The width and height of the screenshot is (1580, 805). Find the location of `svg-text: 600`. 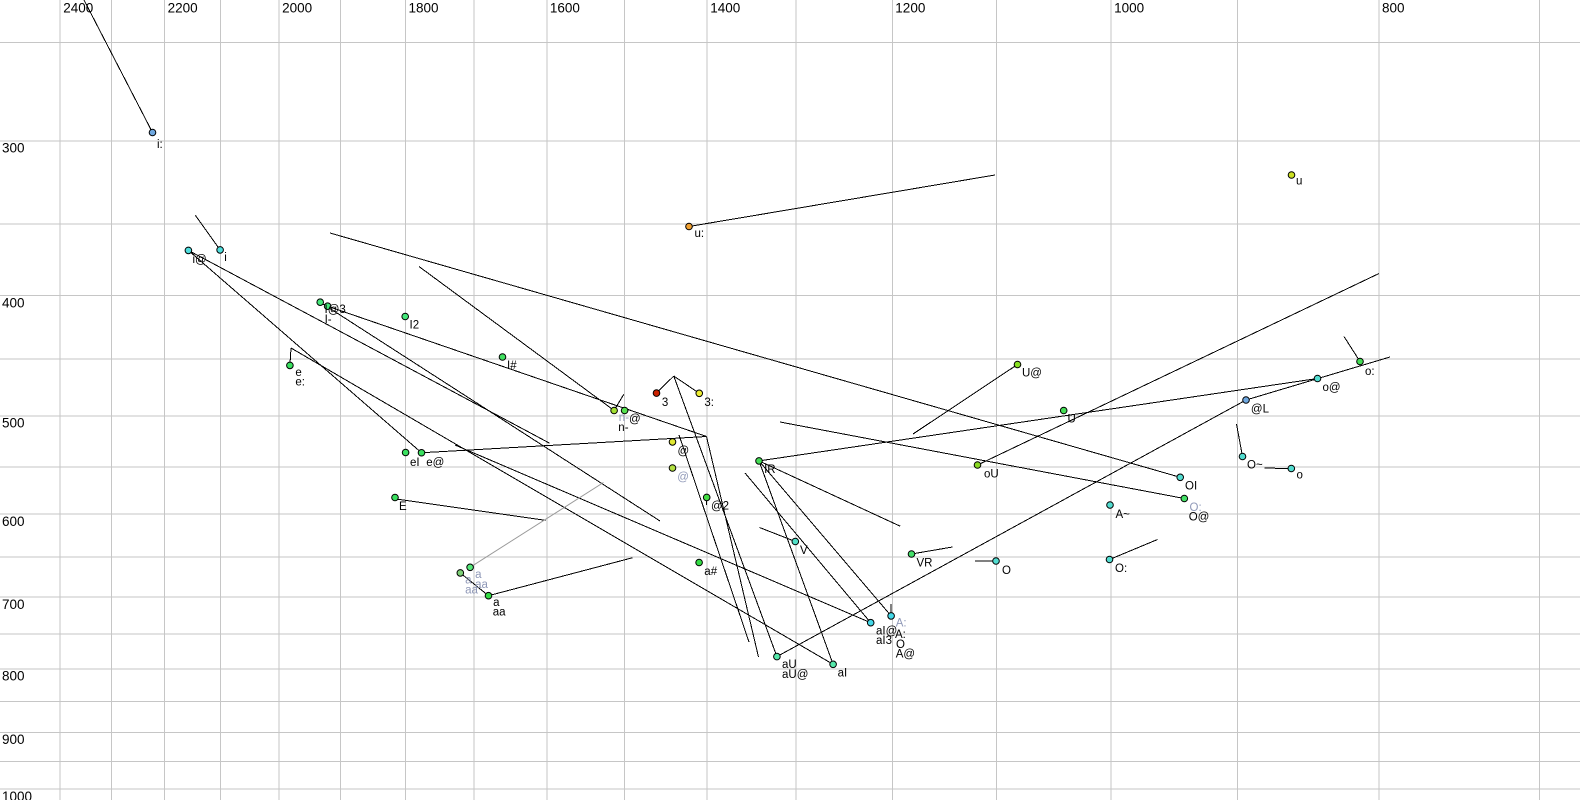

svg-text: 600 is located at coordinates (13, 521).